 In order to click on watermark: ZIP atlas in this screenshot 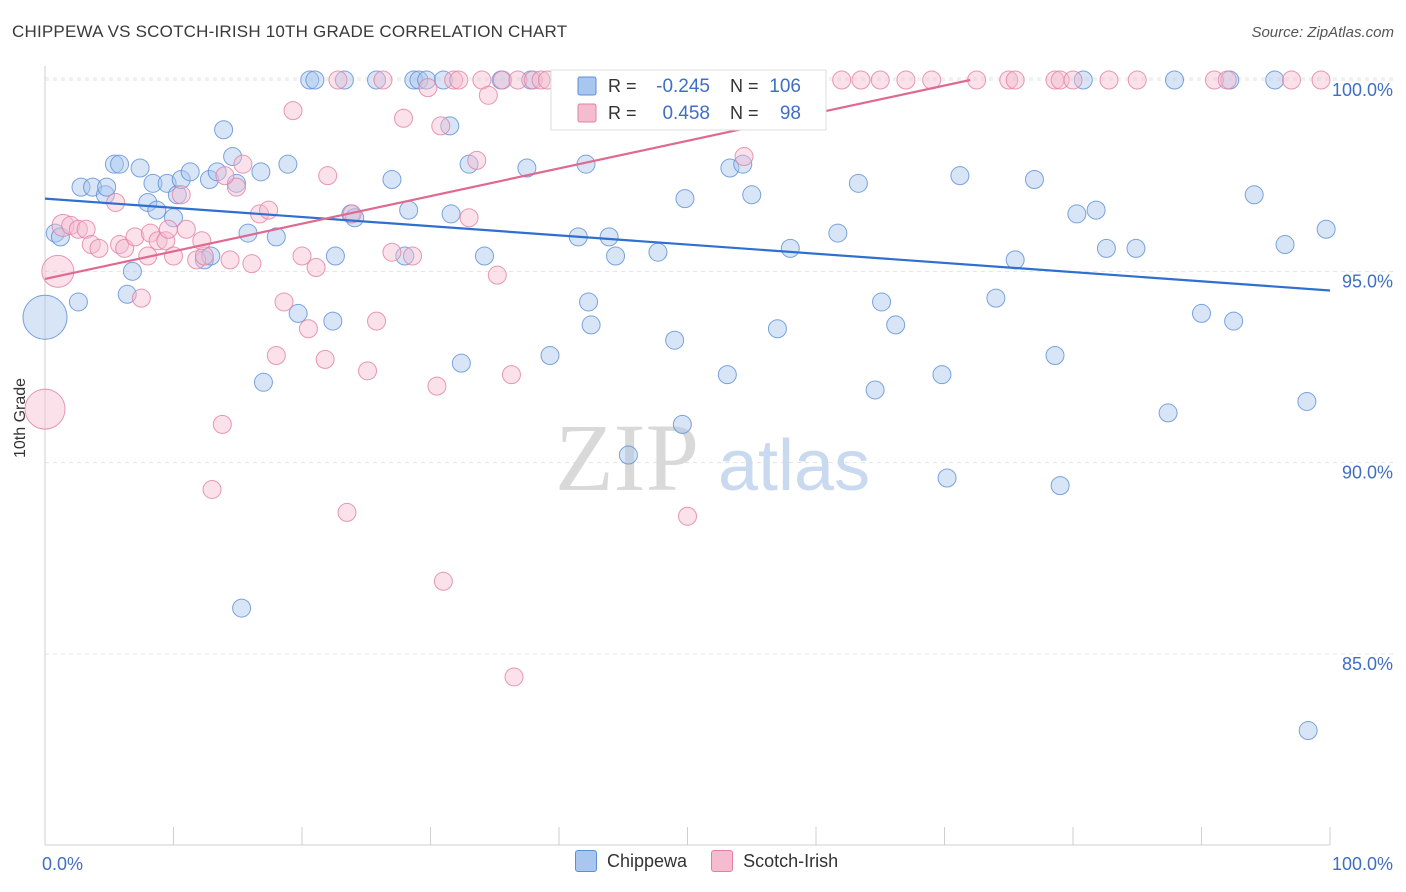, I will do `click(712, 457)`.